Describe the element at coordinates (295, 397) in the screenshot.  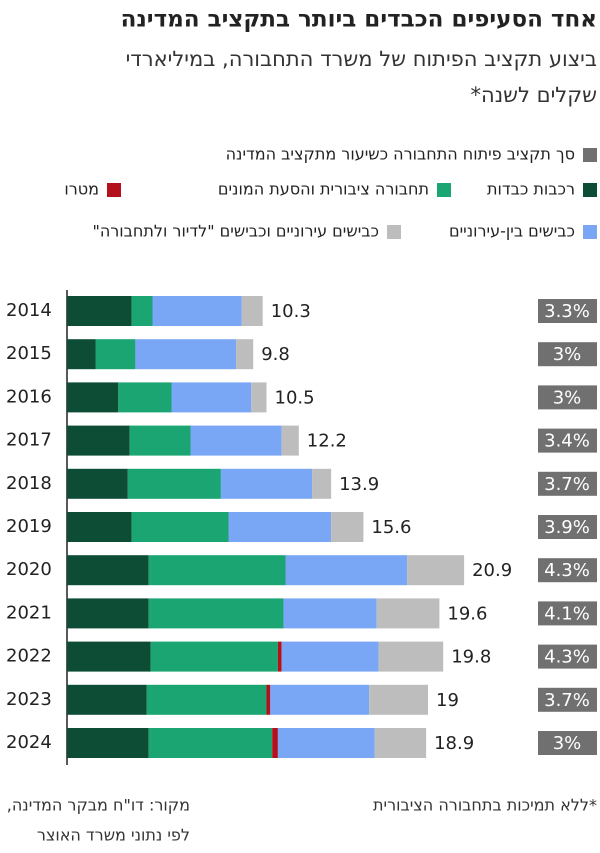
I see `total-label: 10.5` at that location.